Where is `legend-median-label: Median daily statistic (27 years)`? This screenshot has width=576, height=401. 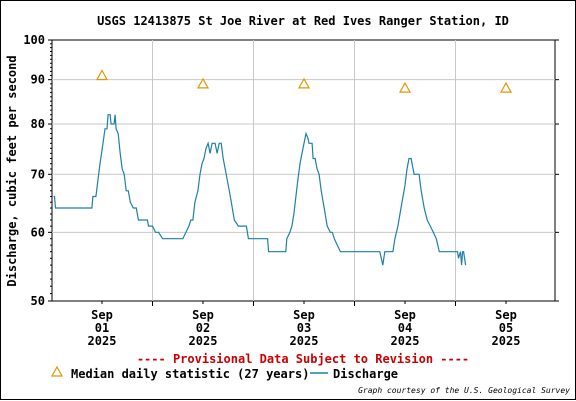 legend-median-label: Median daily statistic (27 years) is located at coordinates (190, 374).